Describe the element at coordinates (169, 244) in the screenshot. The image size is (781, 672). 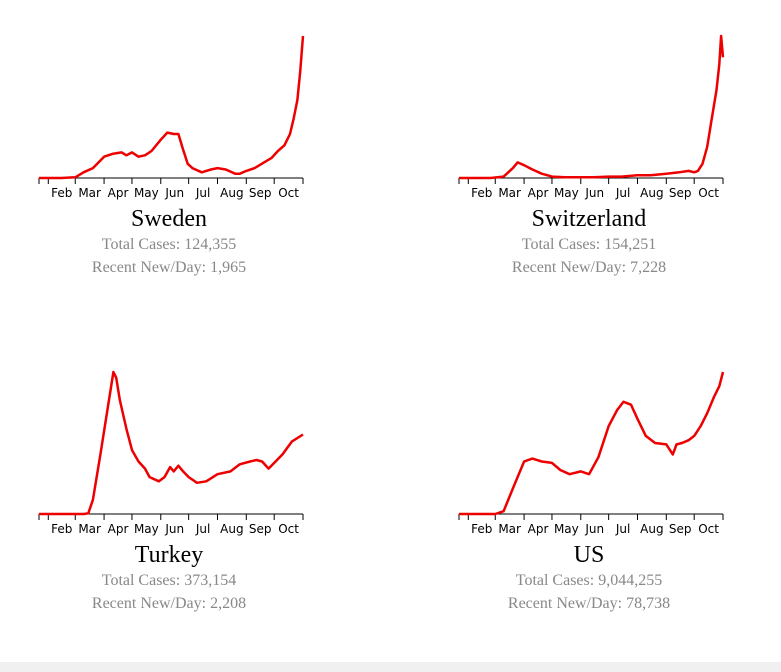
I see `total-cases-sweden: Total Cases: 124,355` at that location.